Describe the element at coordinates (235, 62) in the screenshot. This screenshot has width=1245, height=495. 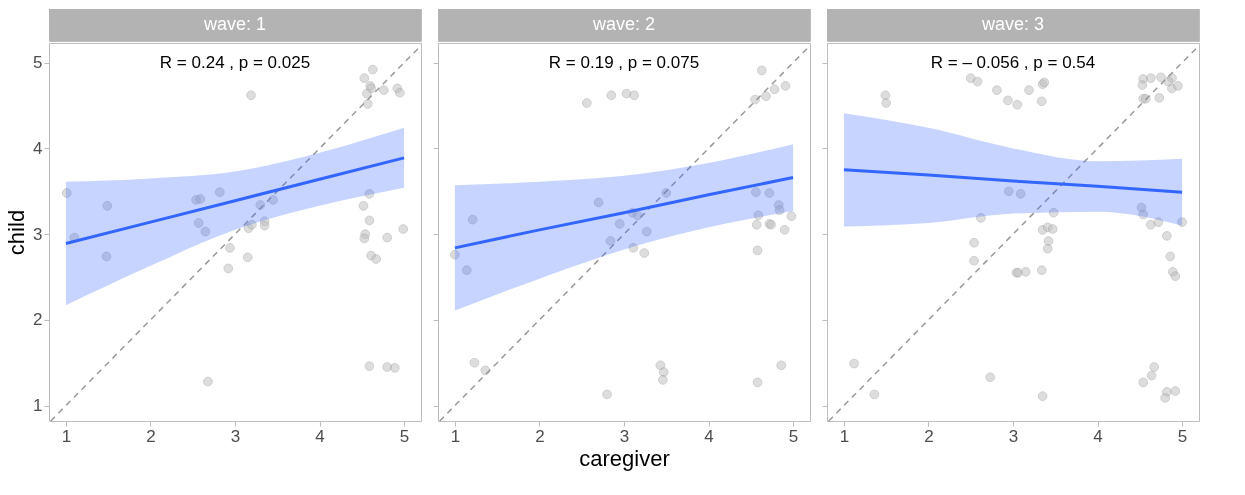
I see `annotation: R = 0.24 , p = 0.025` at that location.